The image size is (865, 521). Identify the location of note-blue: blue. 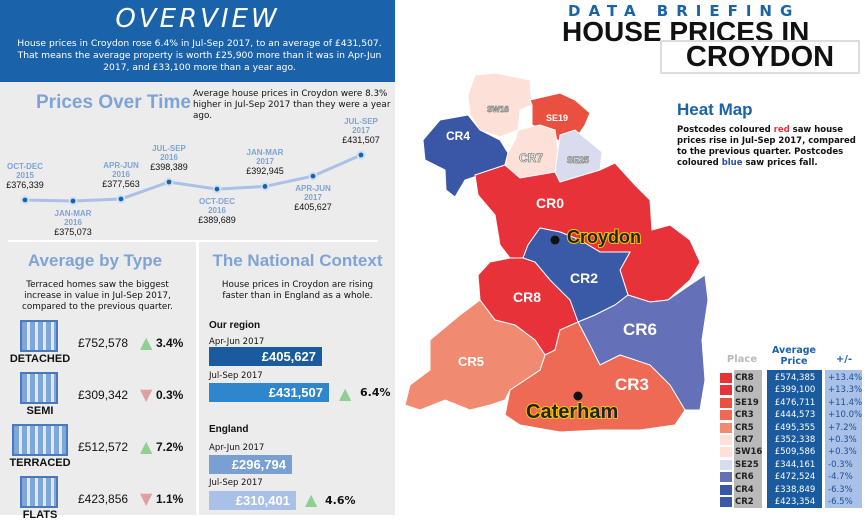
(732, 163).